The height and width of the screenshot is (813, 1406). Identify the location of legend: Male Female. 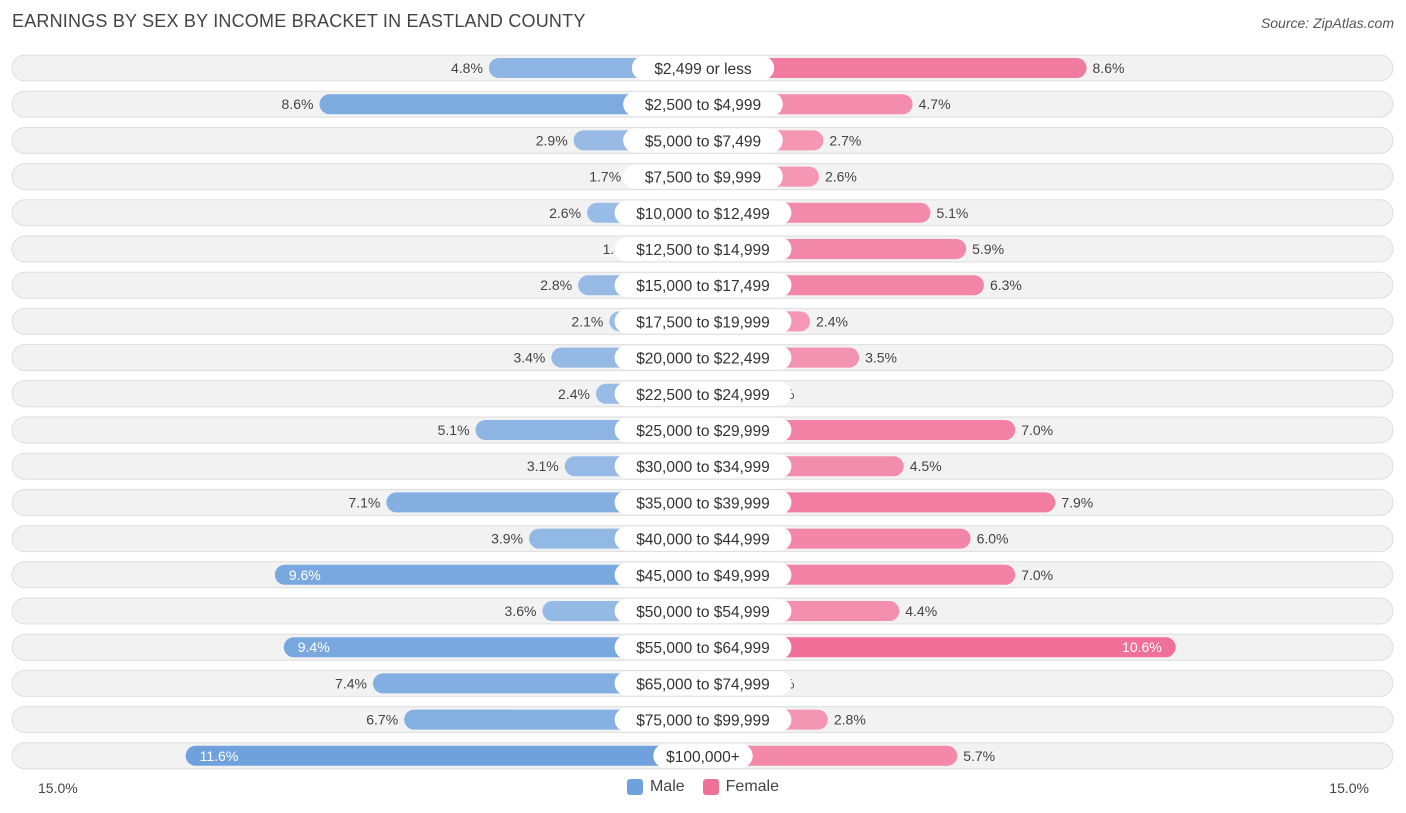
(703, 787).